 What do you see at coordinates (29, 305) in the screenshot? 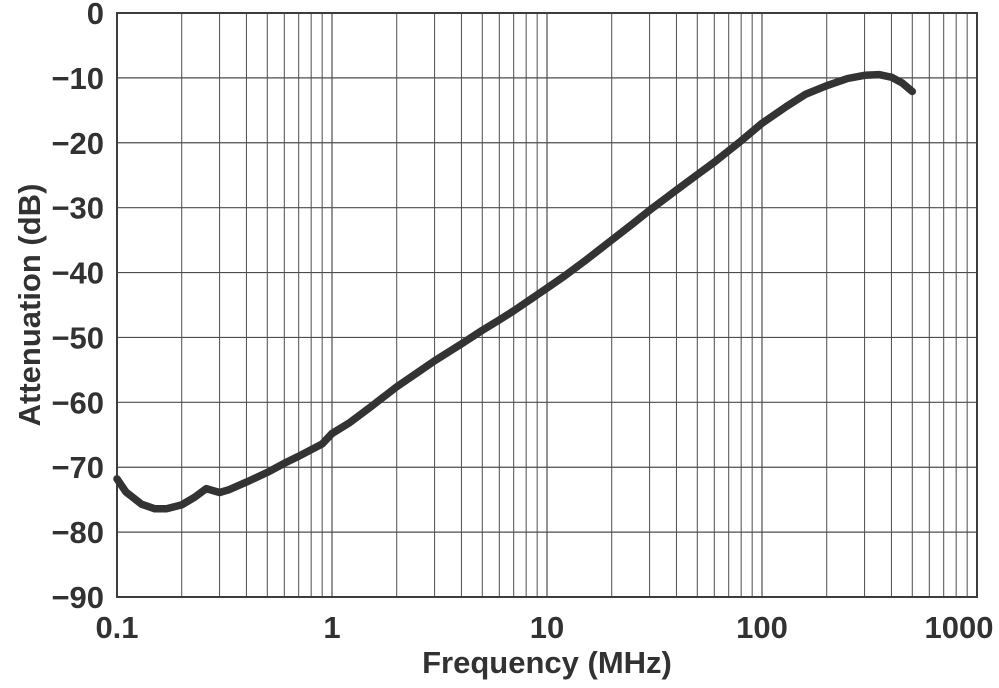
I see `y-axis-title: Attenuation (dB)` at bounding box center [29, 305].